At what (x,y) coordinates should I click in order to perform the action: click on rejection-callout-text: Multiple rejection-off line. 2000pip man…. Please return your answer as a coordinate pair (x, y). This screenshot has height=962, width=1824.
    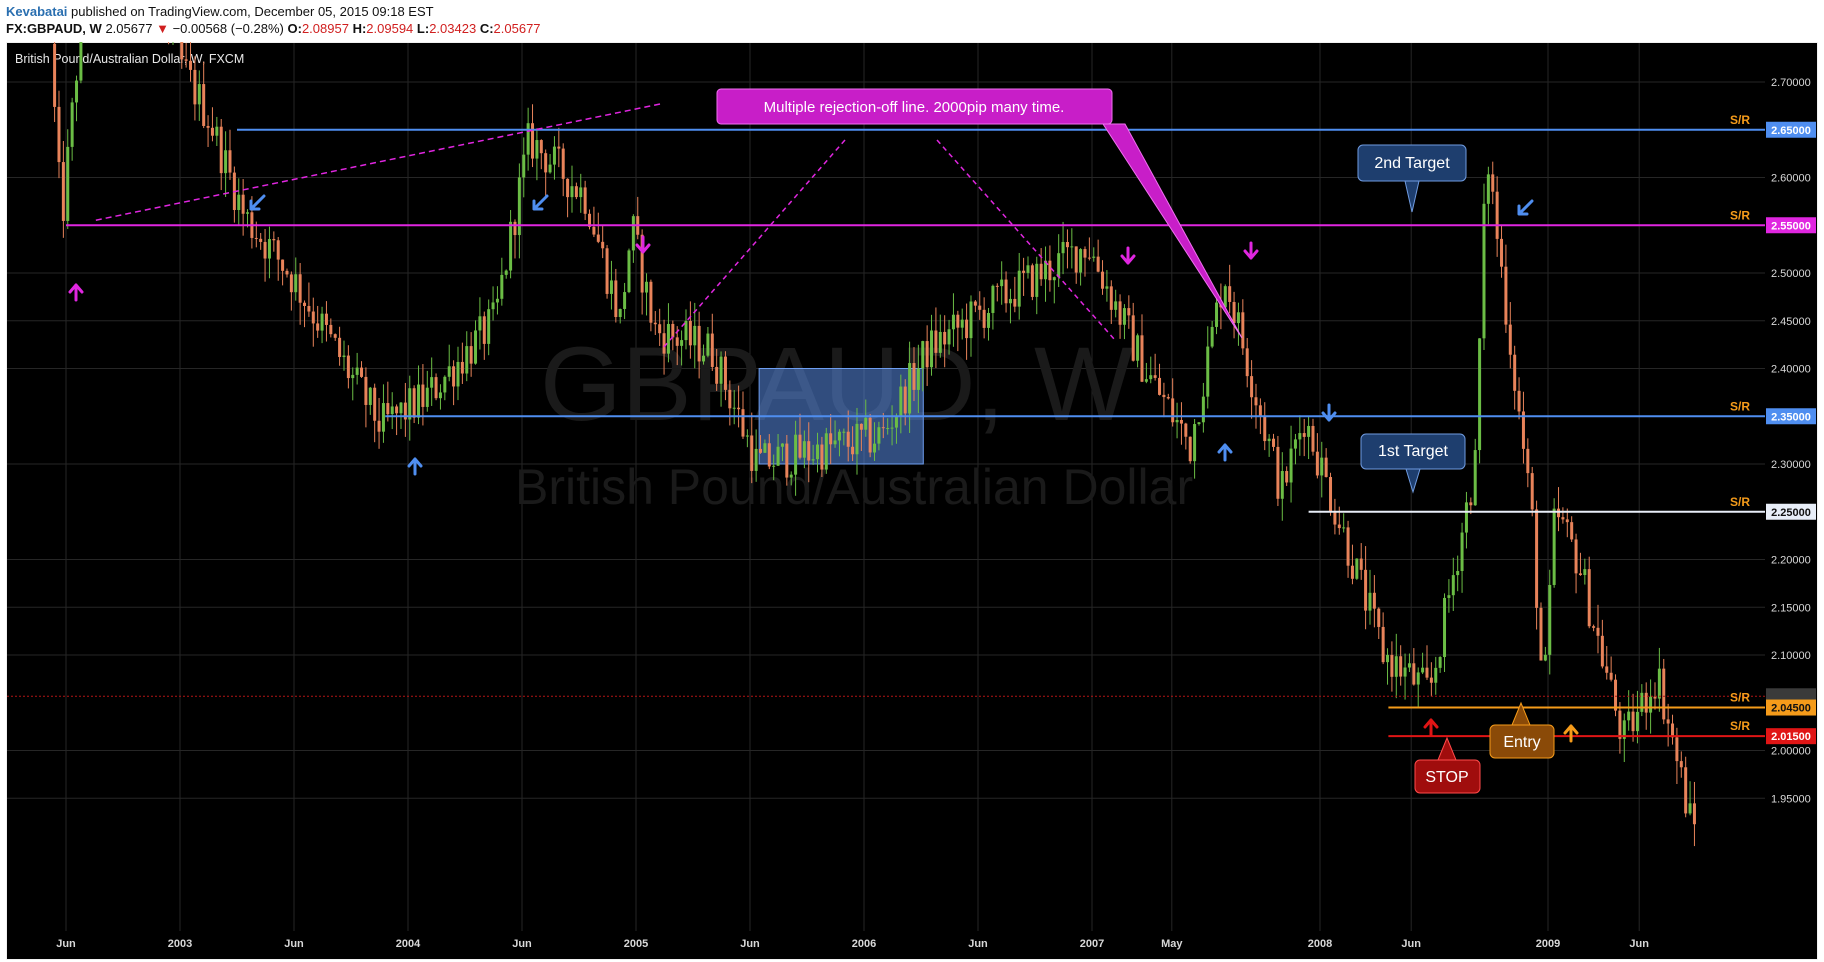
    Looking at the image, I should click on (914, 107).